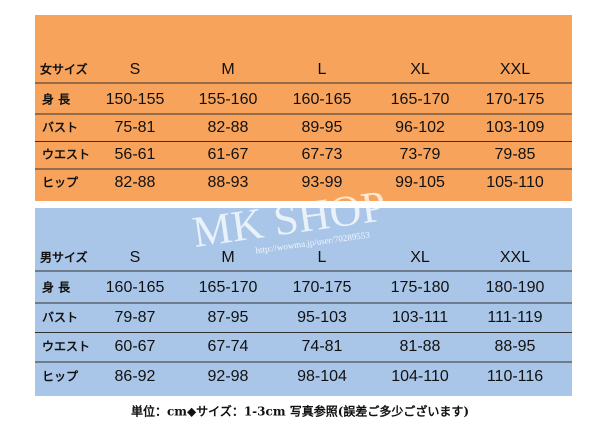  What do you see at coordinates (64, 257) in the screenshot?
I see `table-title: 男サイズ` at bounding box center [64, 257].